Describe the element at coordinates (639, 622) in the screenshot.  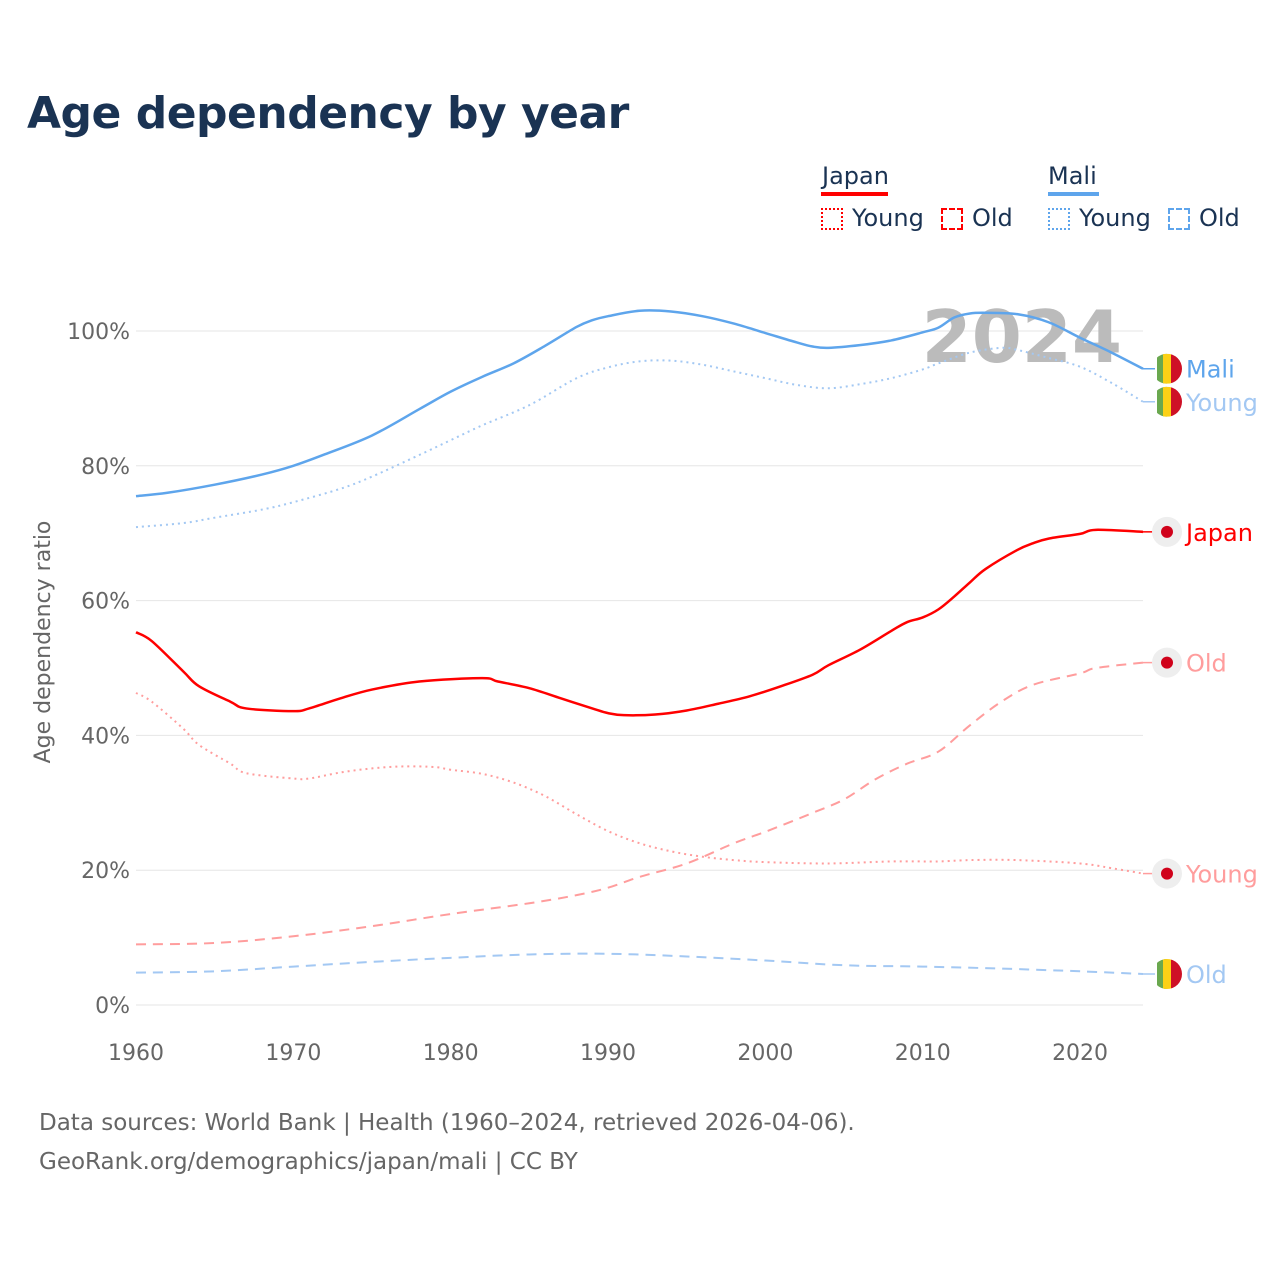
I see `series-line-japan` at that location.